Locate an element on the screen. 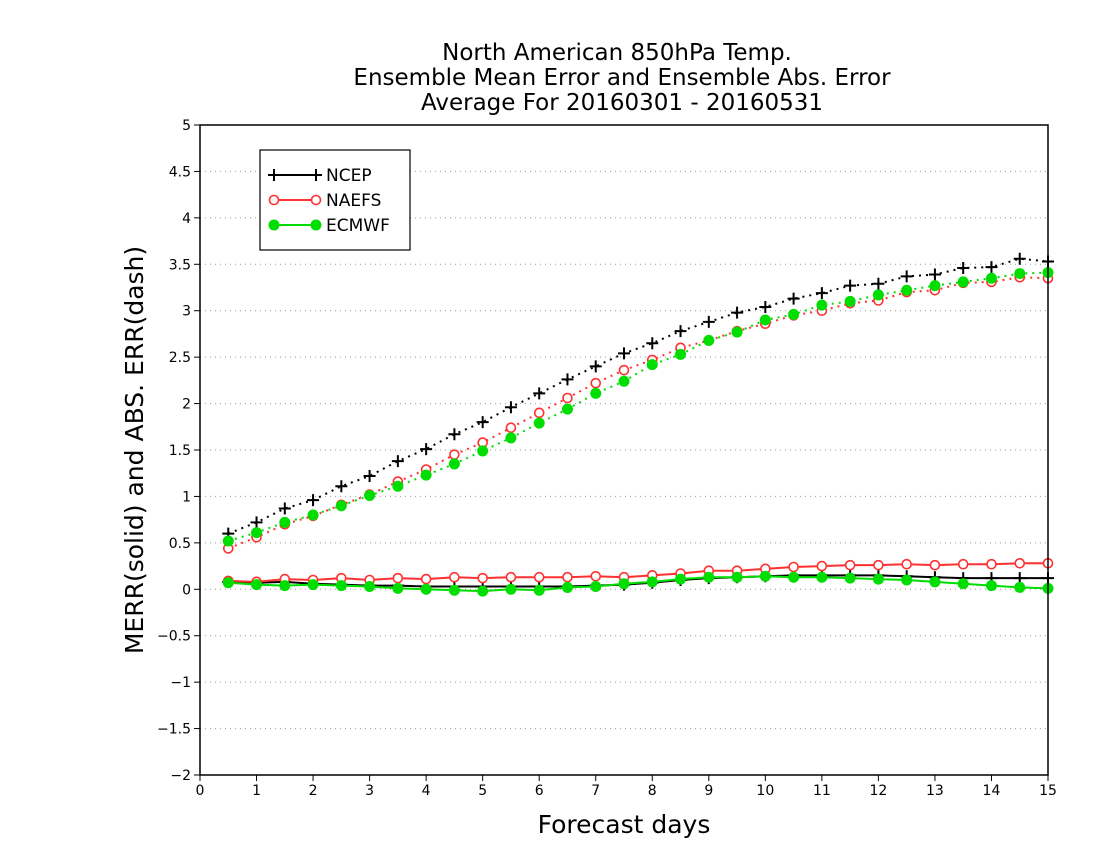 The height and width of the screenshot is (850, 1100). legend-box is located at coordinates (335, 200).